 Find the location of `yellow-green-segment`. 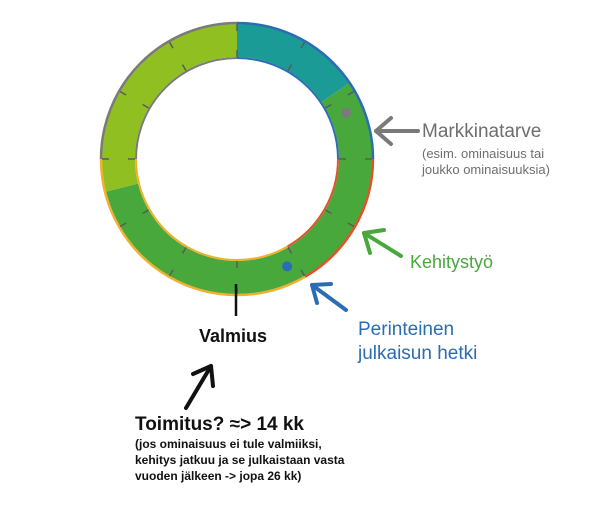

yellow-green-segment is located at coordinates (170, 108).